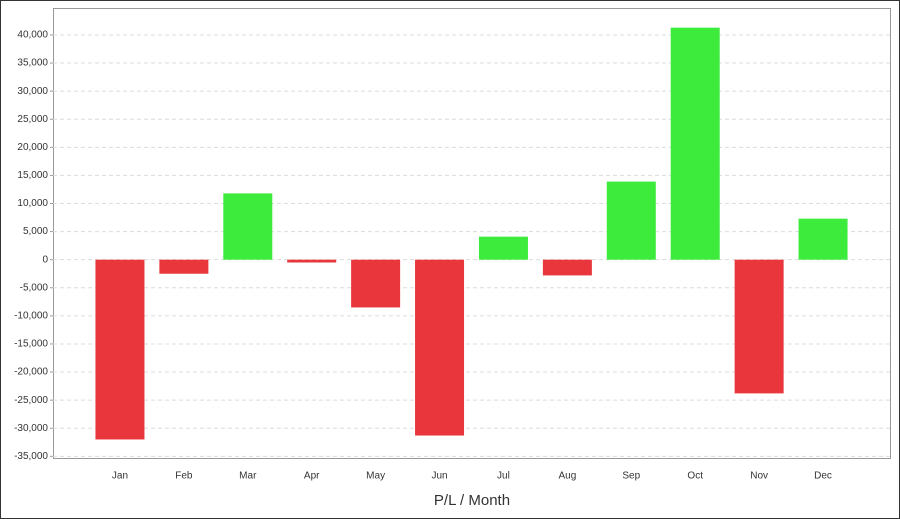 The image size is (900, 519). What do you see at coordinates (32, 147) in the screenshot?
I see `y-tick-label: 20,000` at bounding box center [32, 147].